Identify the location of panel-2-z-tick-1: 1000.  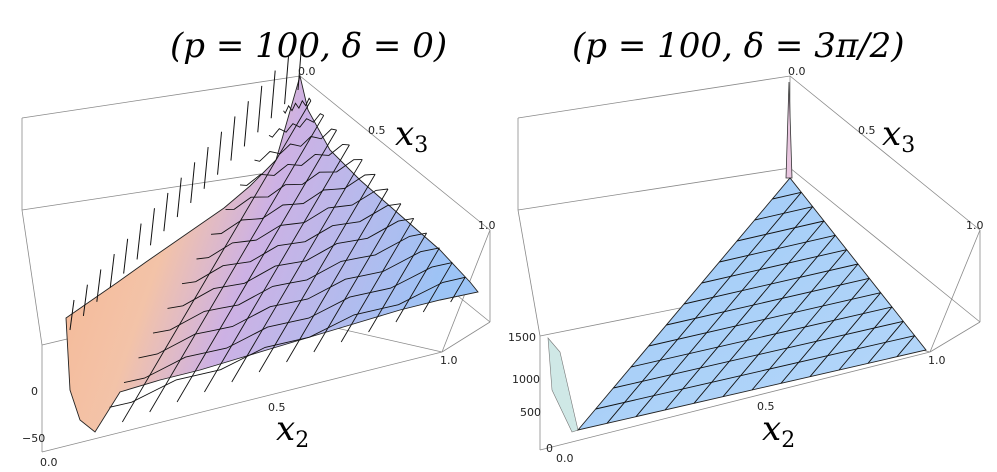
(526, 379).